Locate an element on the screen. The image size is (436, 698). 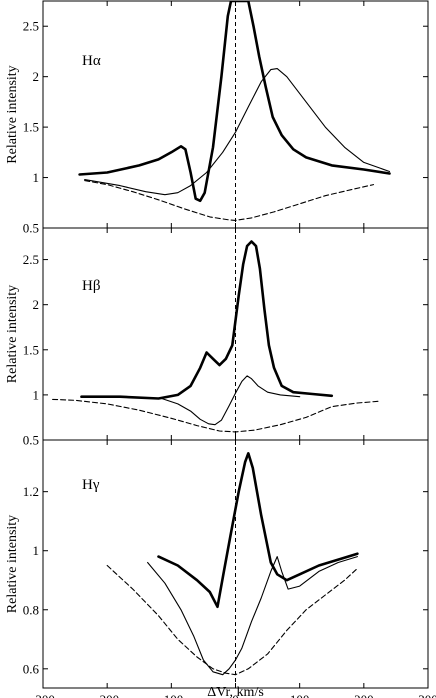
panel-label: Hα is located at coordinates (91, 61).